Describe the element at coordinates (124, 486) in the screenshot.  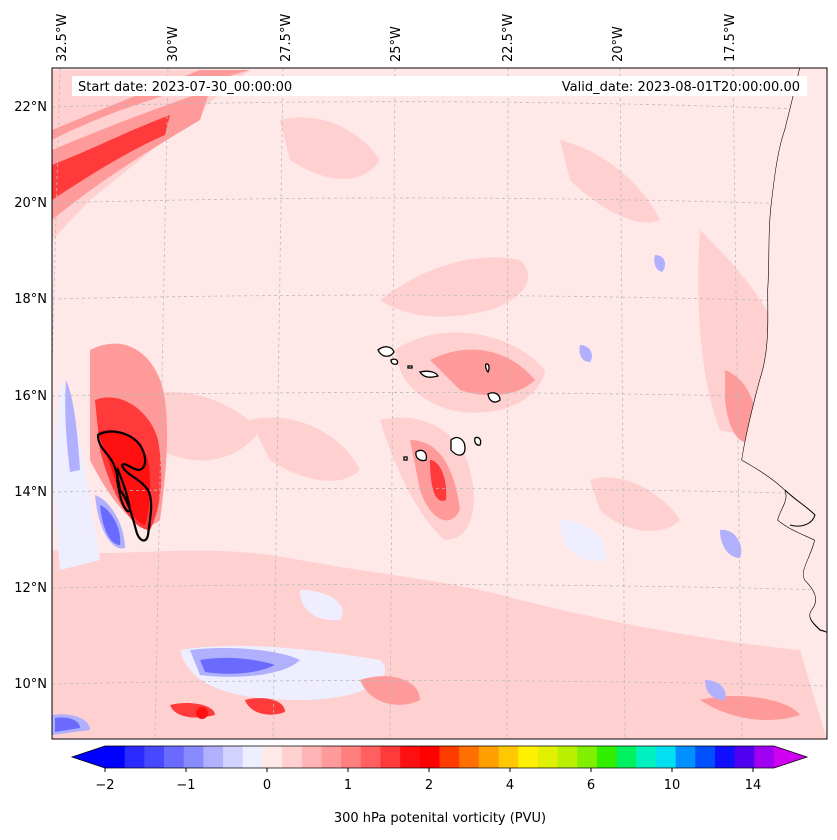
I see `pv-contour` at that location.